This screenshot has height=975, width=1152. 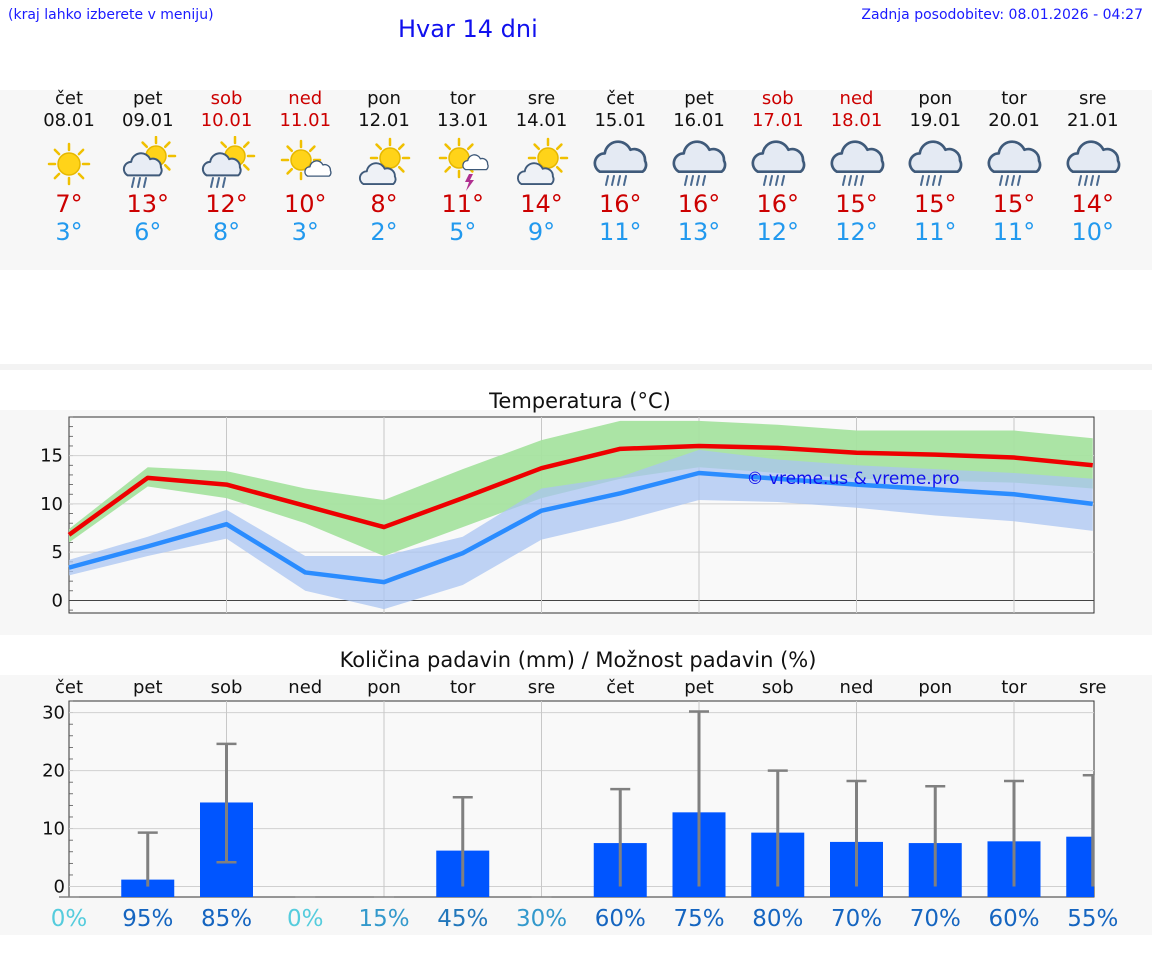 What do you see at coordinates (305, 120) in the screenshot?
I see `day-date: 11.01` at bounding box center [305, 120].